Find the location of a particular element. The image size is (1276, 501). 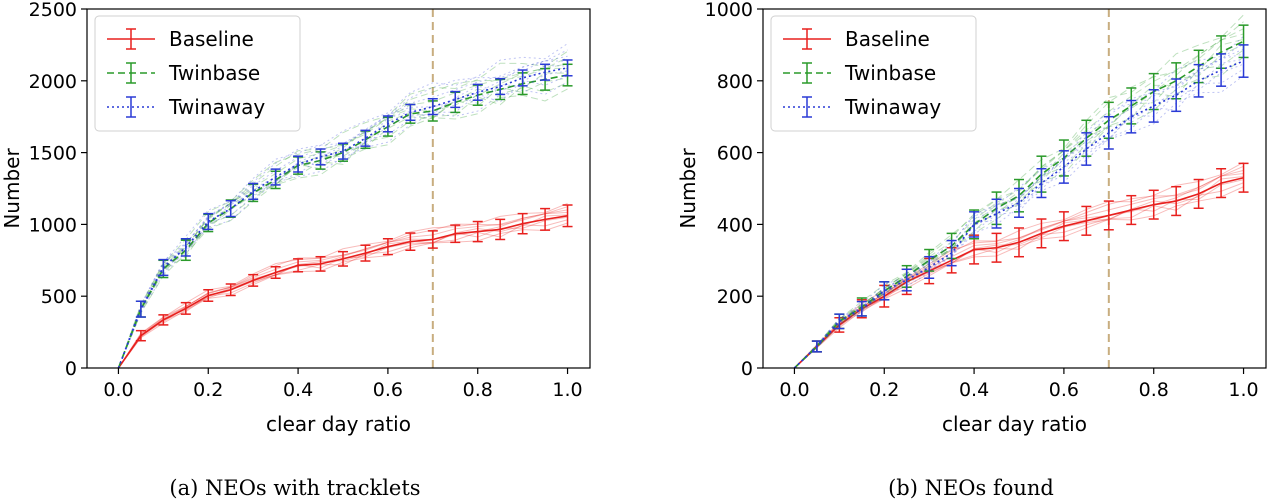

y-tick-label: 2000 is located at coordinates (53, 82).